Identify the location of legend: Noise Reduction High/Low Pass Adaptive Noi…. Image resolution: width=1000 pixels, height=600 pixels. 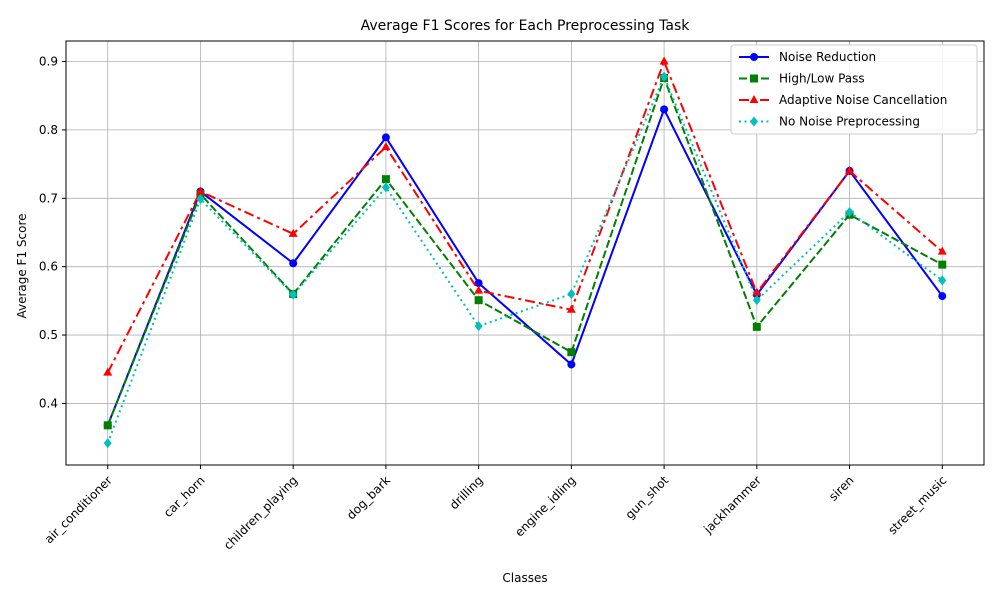
(854, 89).